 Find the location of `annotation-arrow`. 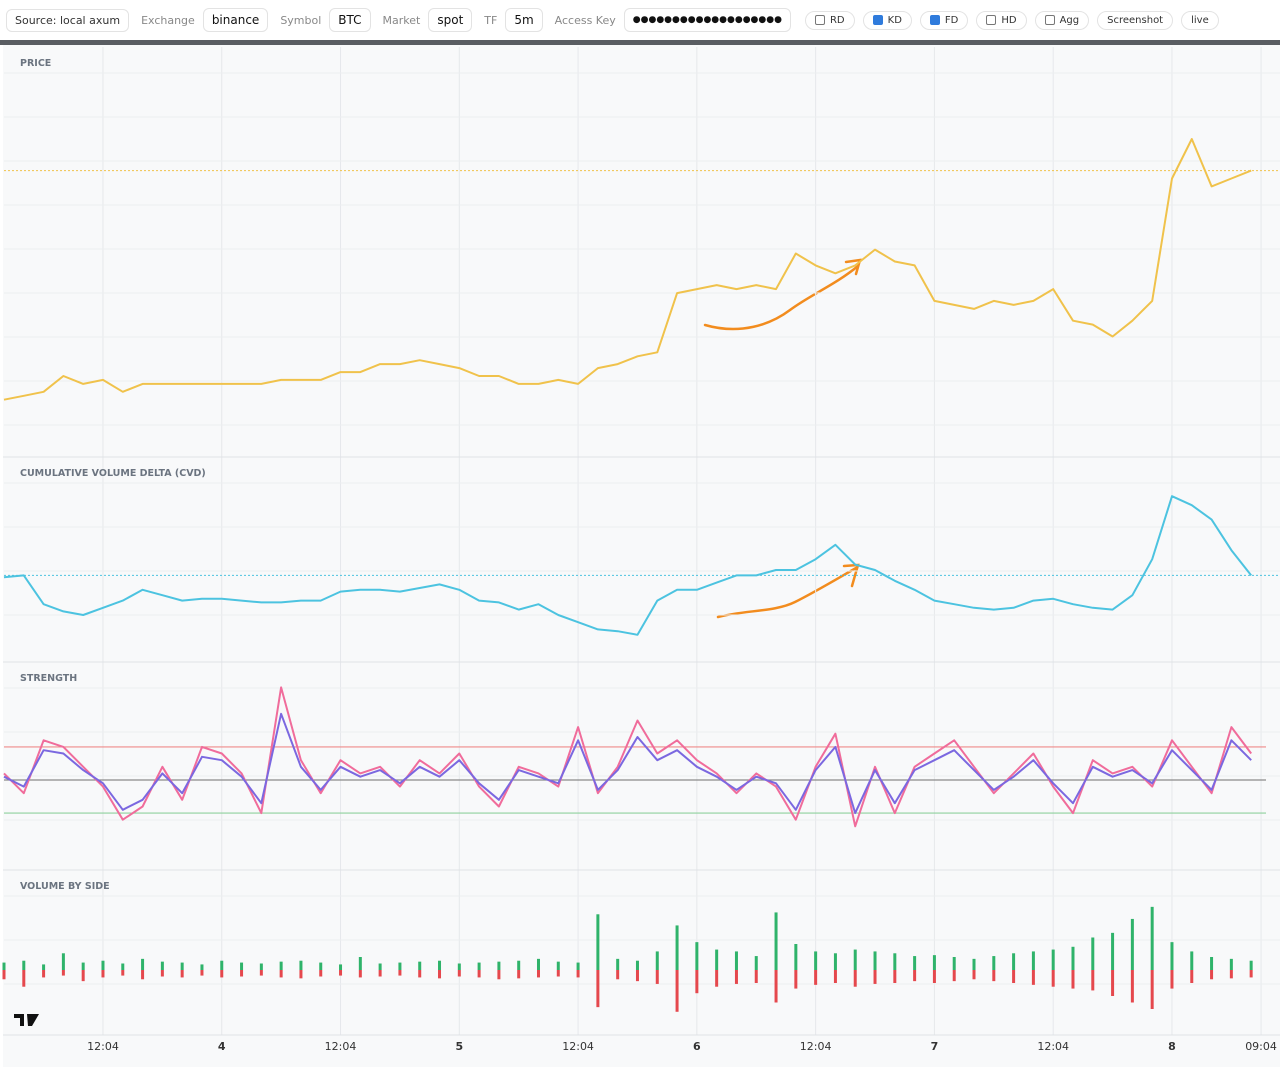

annotation-arrow is located at coordinates (782, 294).